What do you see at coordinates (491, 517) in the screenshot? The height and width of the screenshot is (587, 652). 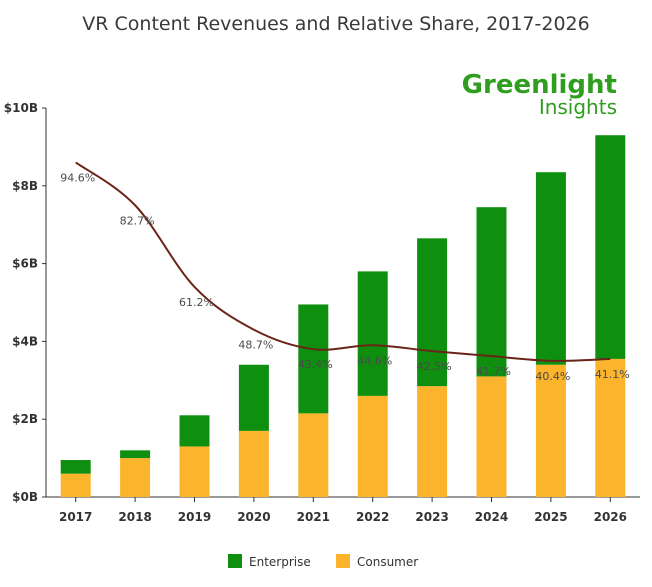 I see `x-tick-label: 2024` at bounding box center [491, 517].